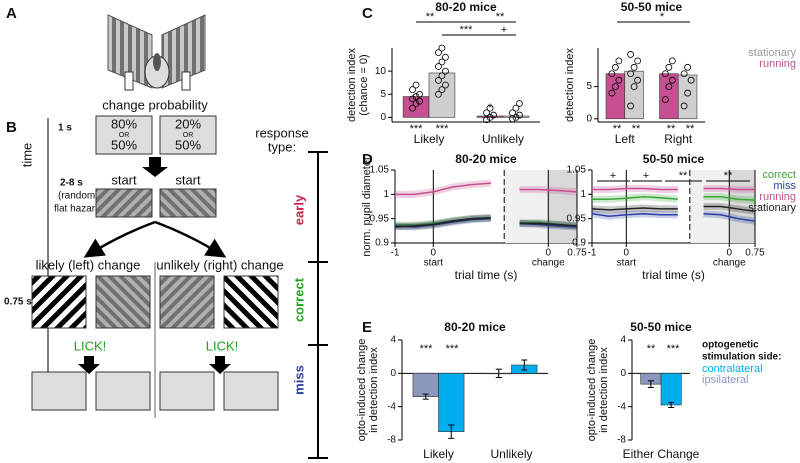  Describe the element at coordinates (129, 81) in the screenshot. I see `stand` at that location.